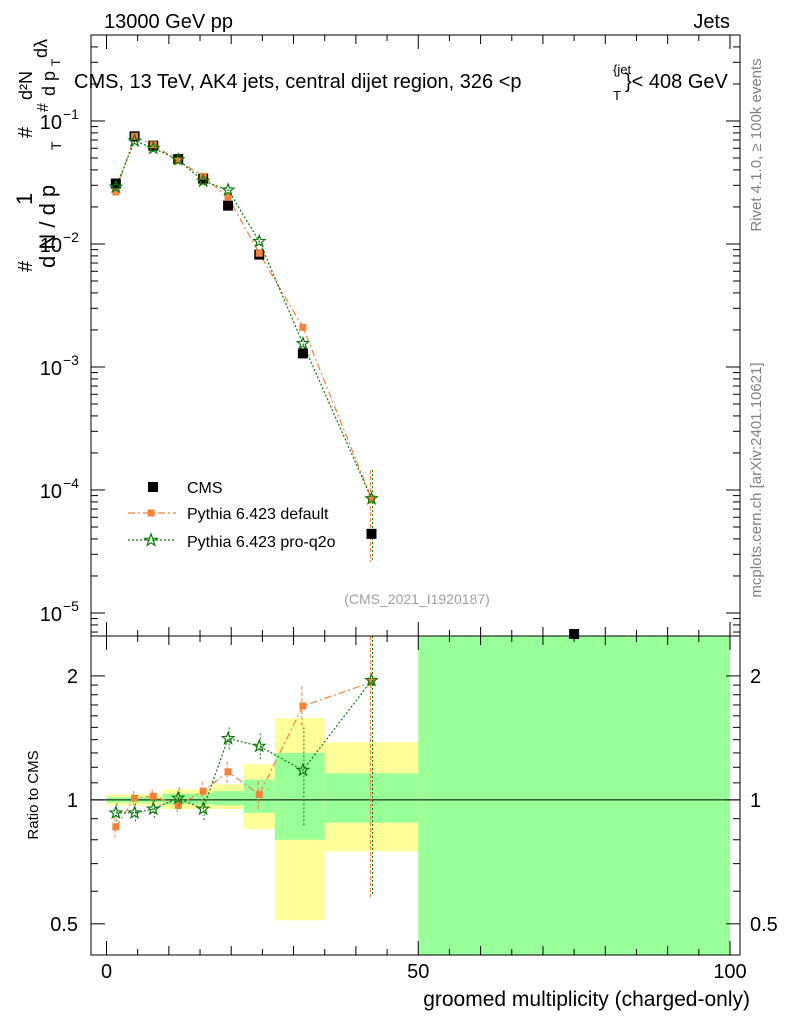 The image size is (786, 1024). What do you see at coordinates (24, 199) in the screenshot?
I see `ylabel-one: 1` at bounding box center [24, 199].